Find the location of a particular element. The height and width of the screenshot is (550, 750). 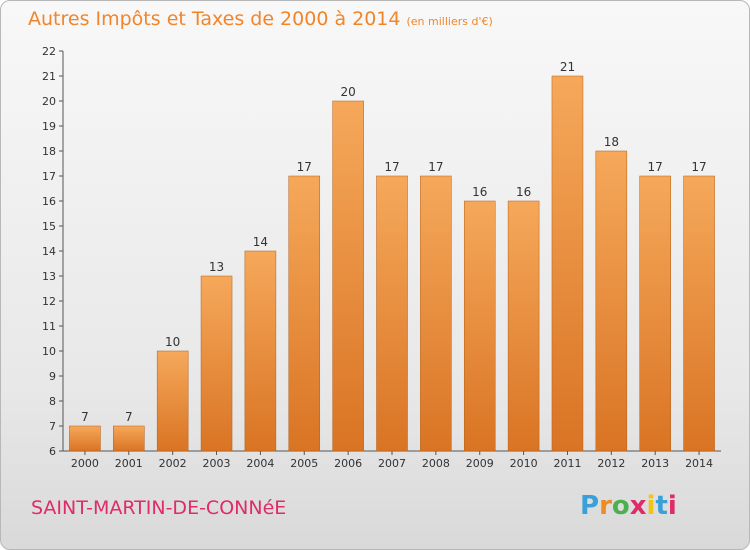

data-label-2005: 17 is located at coordinates (304, 167).